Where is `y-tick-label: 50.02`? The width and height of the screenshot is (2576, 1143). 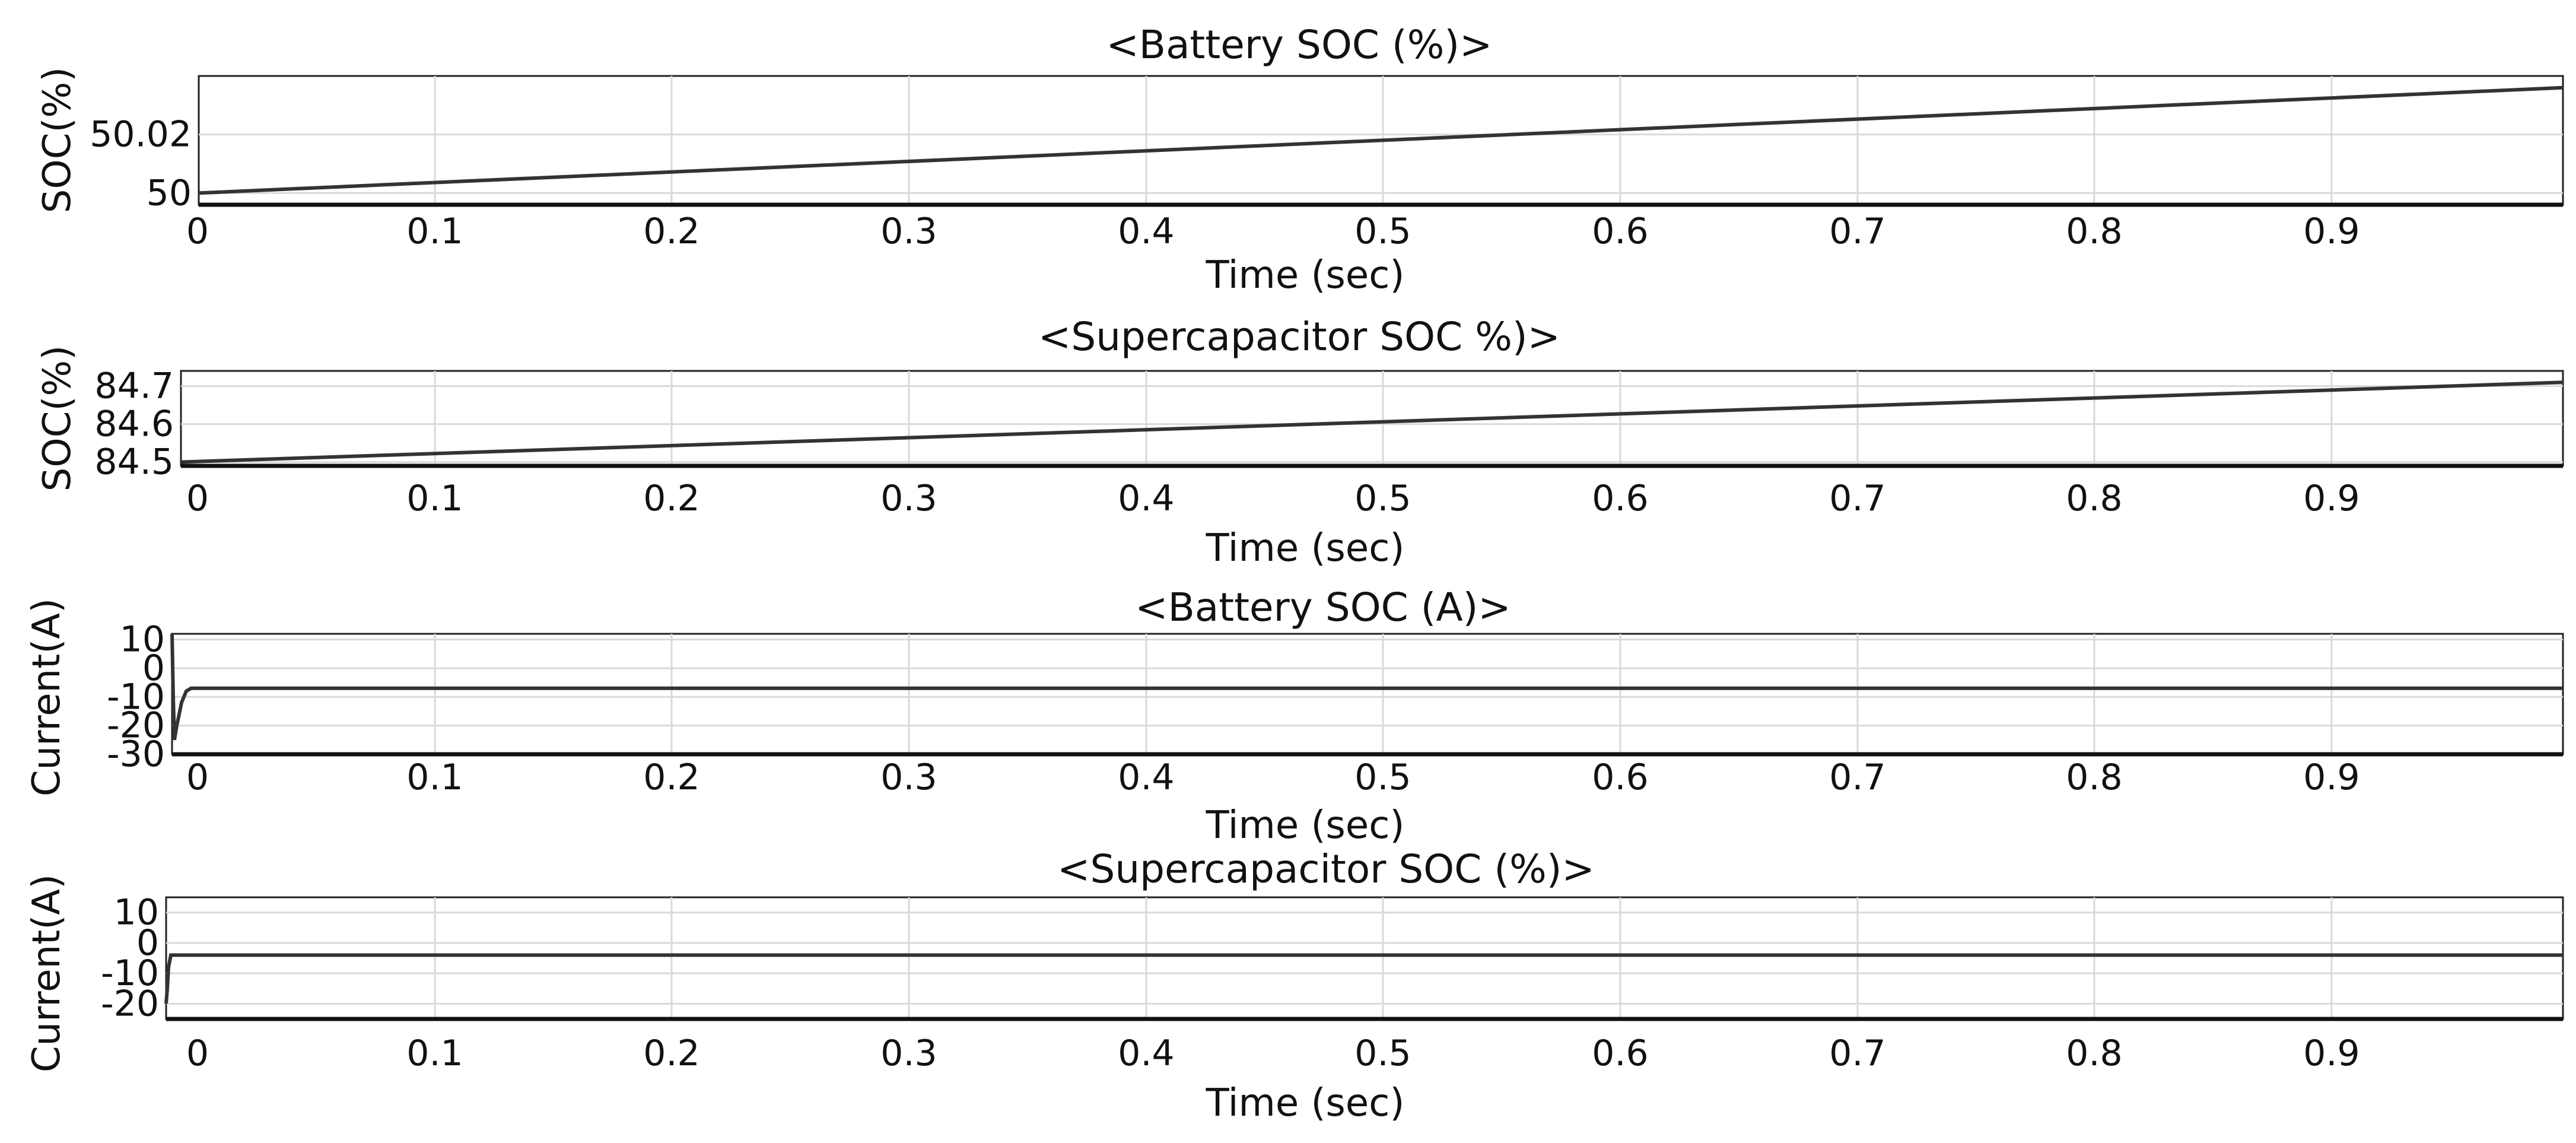 y-tick-label: 50.02 is located at coordinates (141, 134).